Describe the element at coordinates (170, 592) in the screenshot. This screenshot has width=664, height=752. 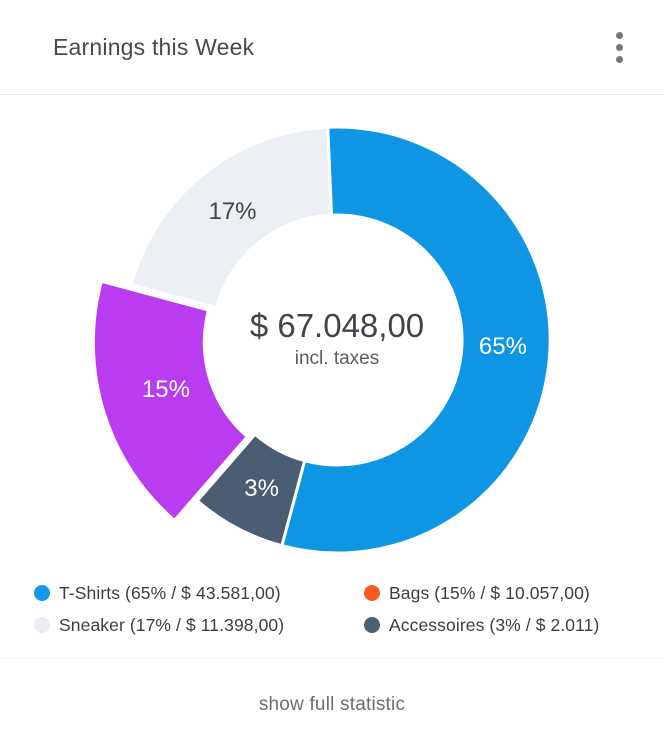
I see `legend-label: T-Shirts (65% / $ 43.581,00)` at that location.